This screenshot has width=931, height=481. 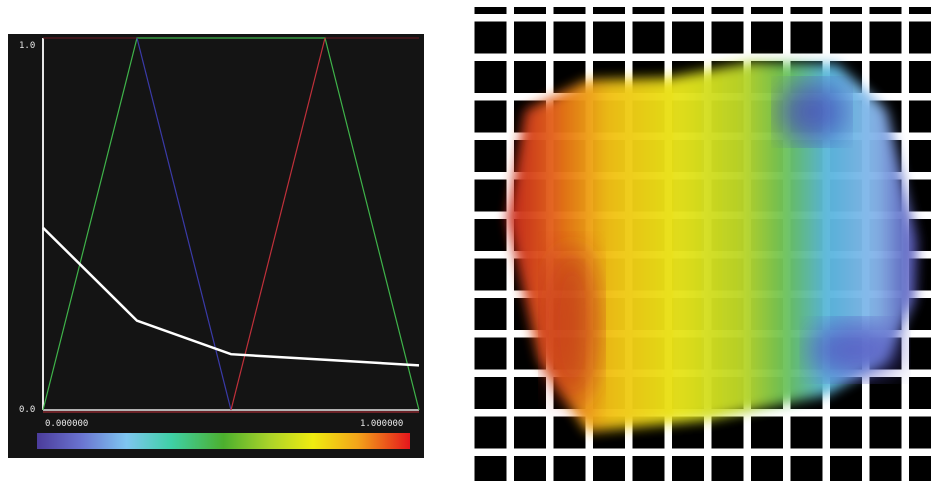 I want to click on volume-red-edge, so click(x=572, y=325).